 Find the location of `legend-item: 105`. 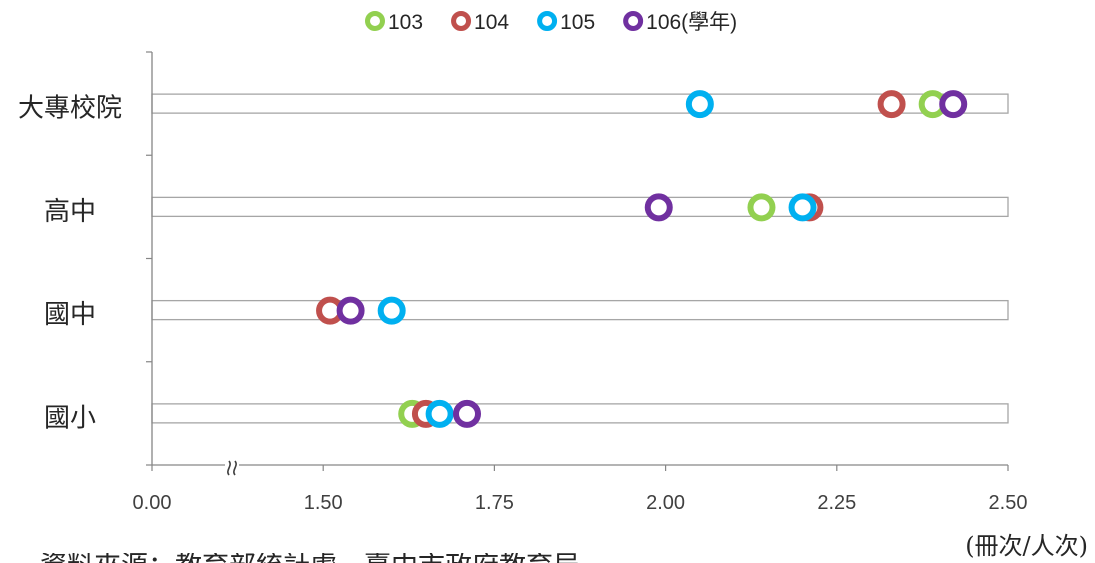

legend-item: 105 is located at coordinates (566, 22).